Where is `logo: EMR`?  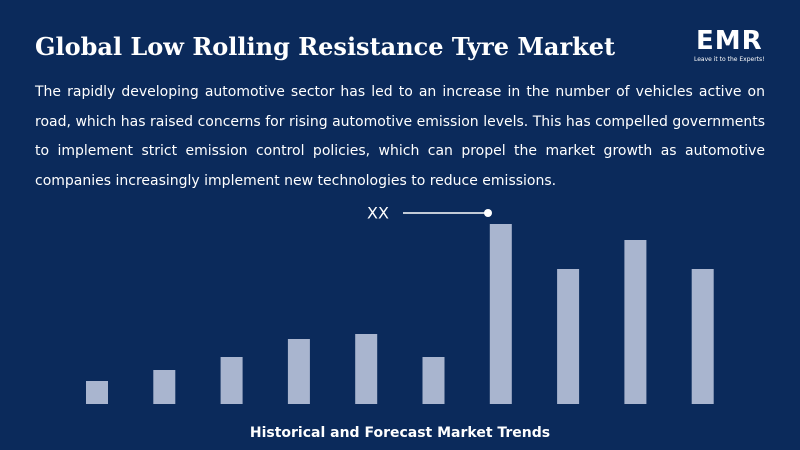
logo: EMR is located at coordinates (729, 41).